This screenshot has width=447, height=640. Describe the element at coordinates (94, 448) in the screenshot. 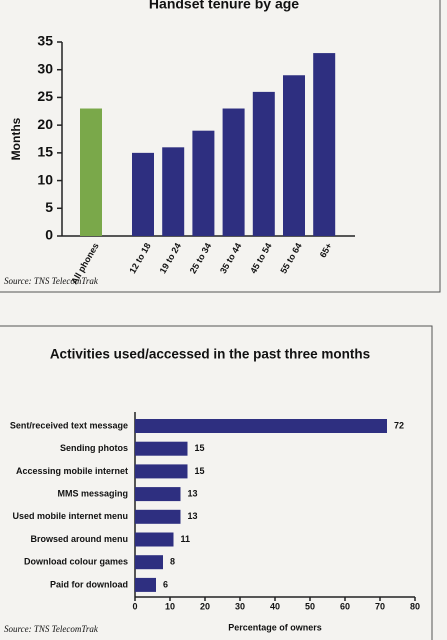

I see `category-label: Sending photos` at that location.